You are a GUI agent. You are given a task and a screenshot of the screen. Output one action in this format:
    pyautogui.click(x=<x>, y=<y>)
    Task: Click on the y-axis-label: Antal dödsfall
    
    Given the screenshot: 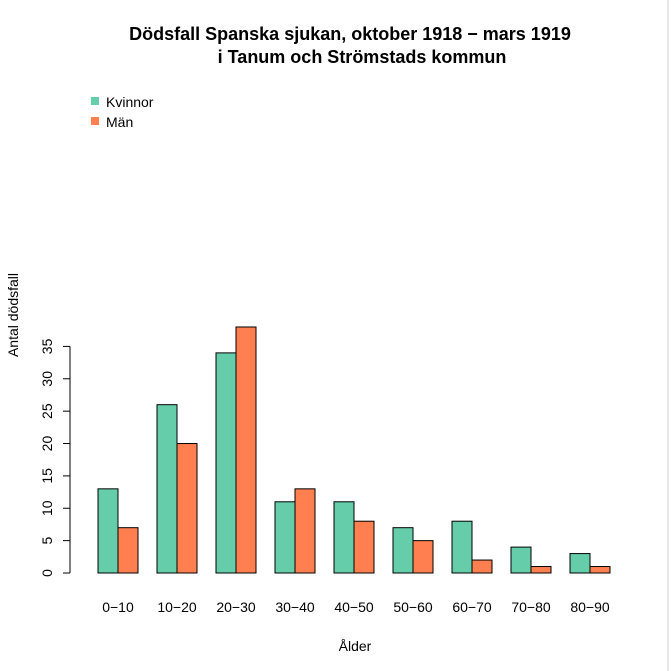 What is the action you would take?
    pyautogui.click(x=13, y=315)
    